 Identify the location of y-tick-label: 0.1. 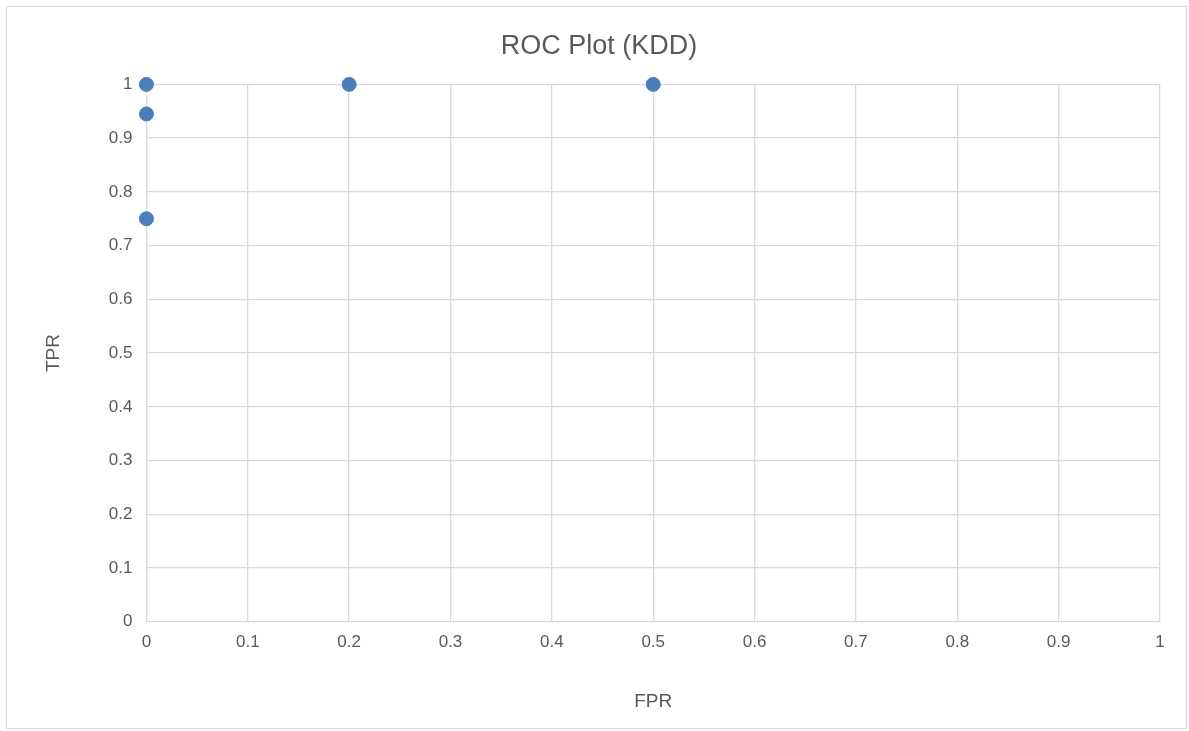
(120, 567).